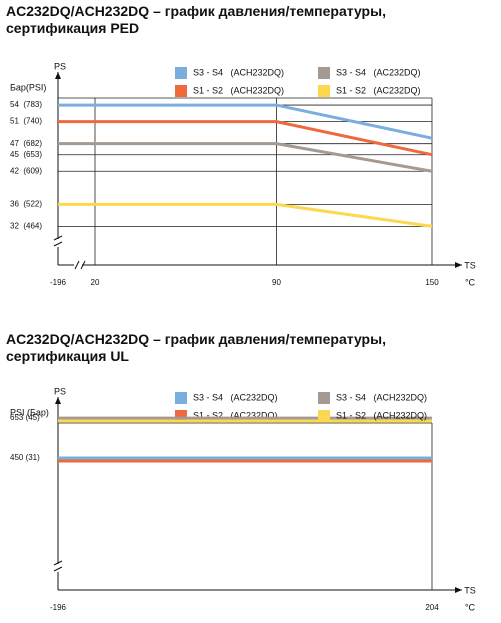 Image resolution: width=501 pixels, height=623 pixels. What do you see at coordinates (26, 226) in the screenshot?
I see `y-tick-label: 32 (464)` at bounding box center [26, 226].